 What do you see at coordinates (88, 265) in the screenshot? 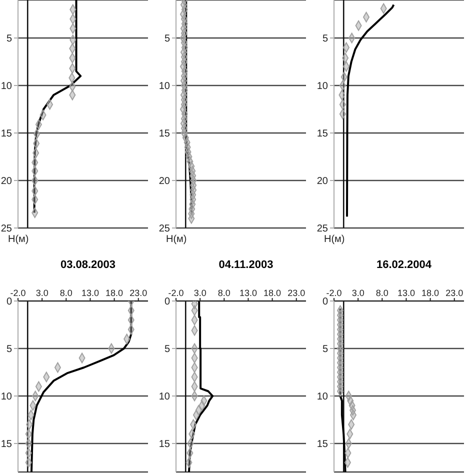
I see `chart-title: 03.08.2003` at bounding box center [88, 265].